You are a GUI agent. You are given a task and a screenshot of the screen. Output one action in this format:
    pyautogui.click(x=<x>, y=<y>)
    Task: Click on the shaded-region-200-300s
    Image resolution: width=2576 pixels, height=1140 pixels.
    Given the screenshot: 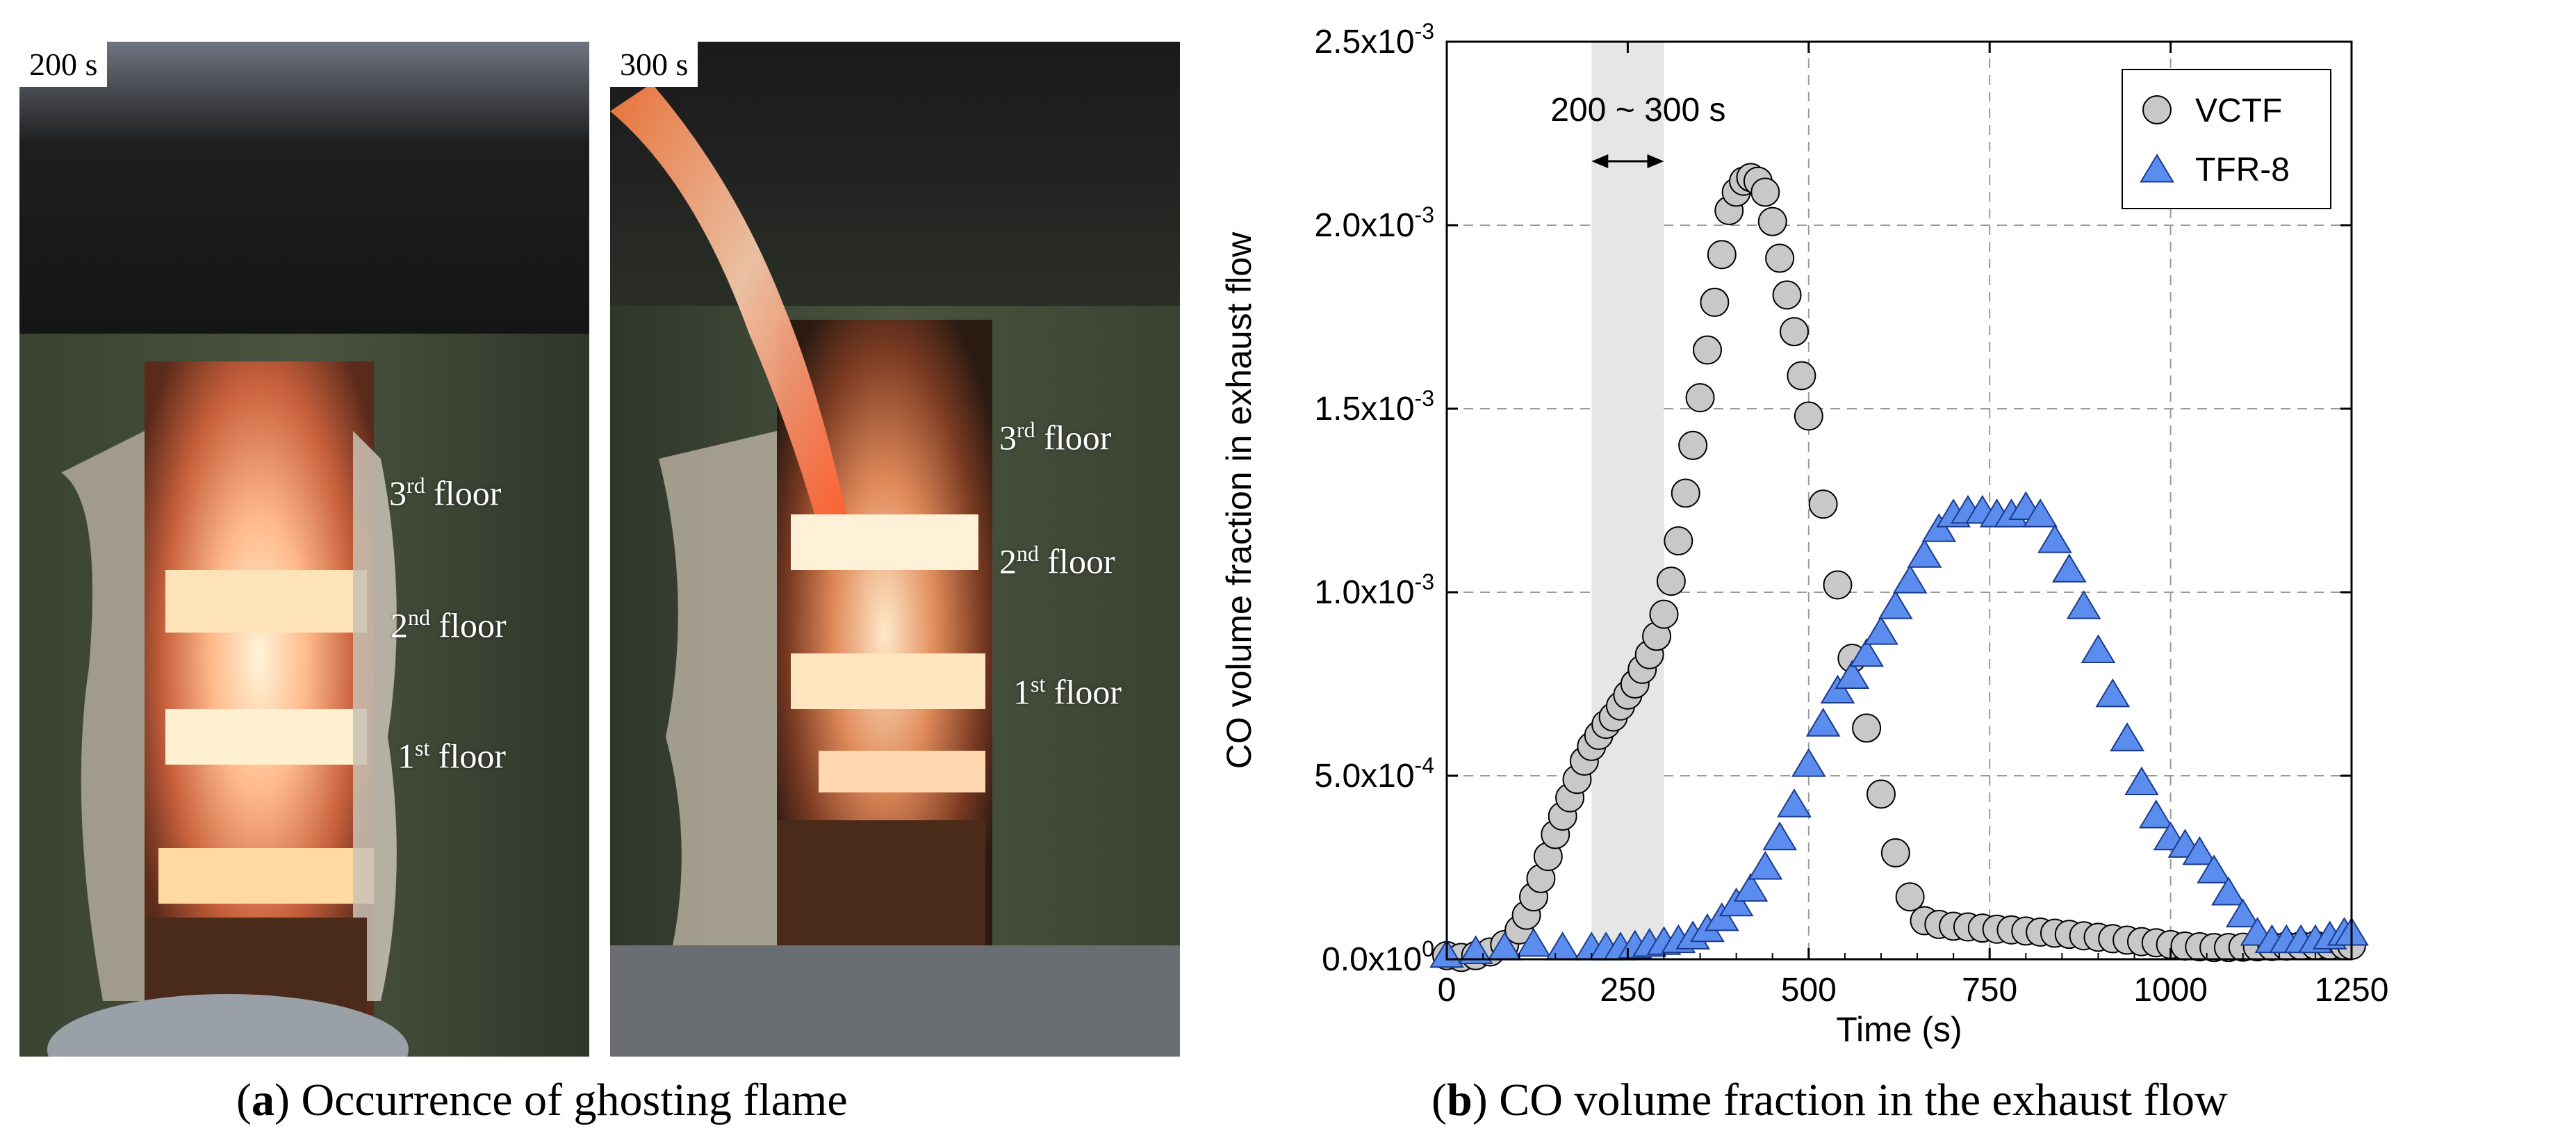 What is the action you would take?
    pyautogui.click(x=1627, y=500)
    